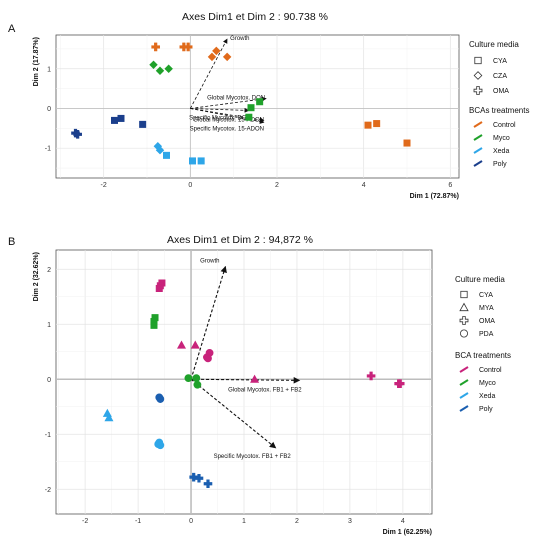 This screenshot has height=547, width=550. What do you see at coordinates (486, 409) in the screenshot?
I see `legend-color-label: Poly` at bounding box center [486, 409].